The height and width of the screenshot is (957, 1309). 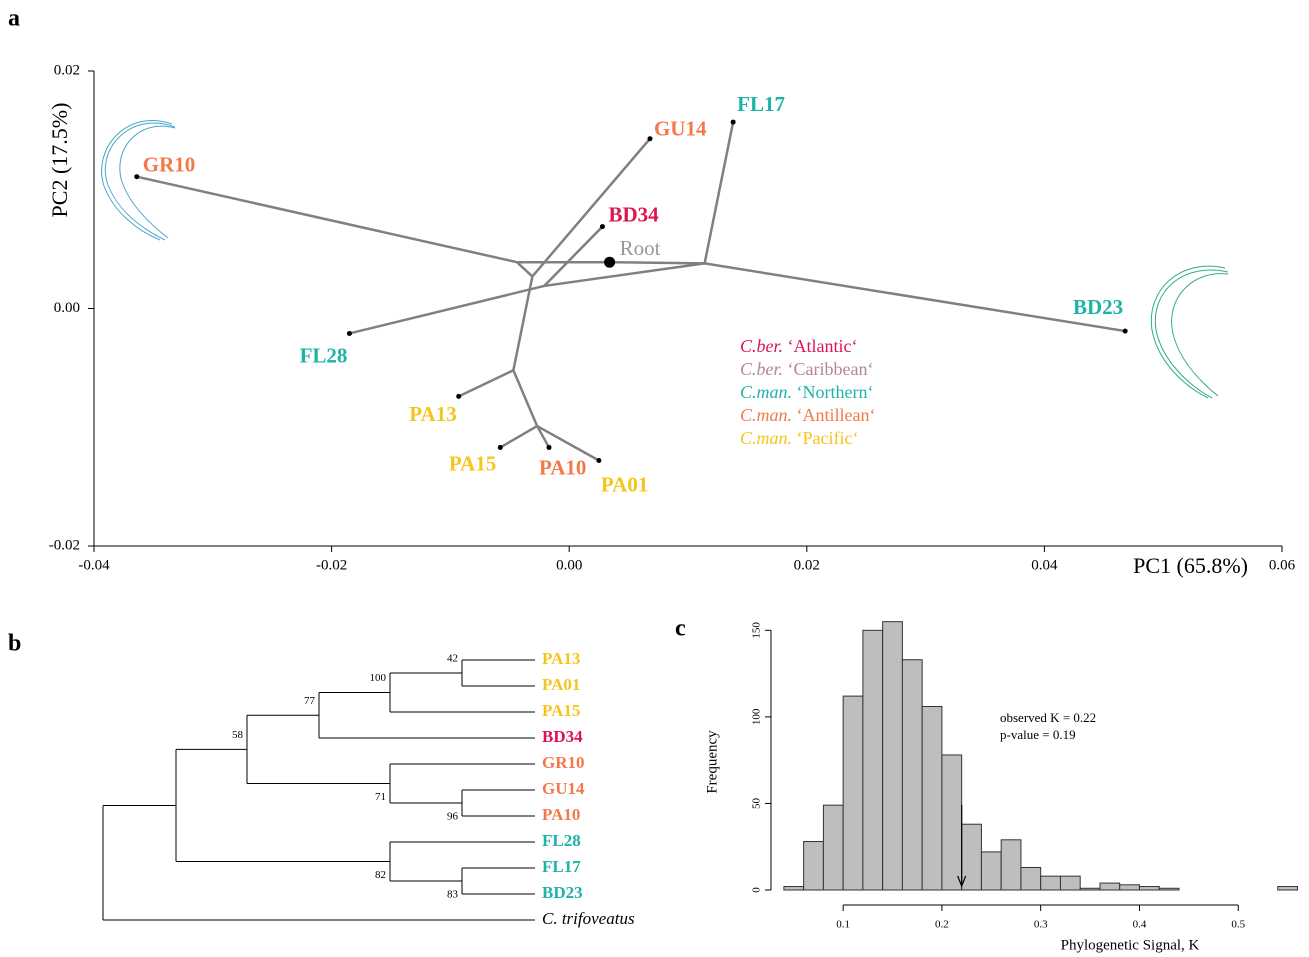 What do you see at coordinates (610, 262) in the screenshot?
I see `root-node` at bounding box center [610, 262].